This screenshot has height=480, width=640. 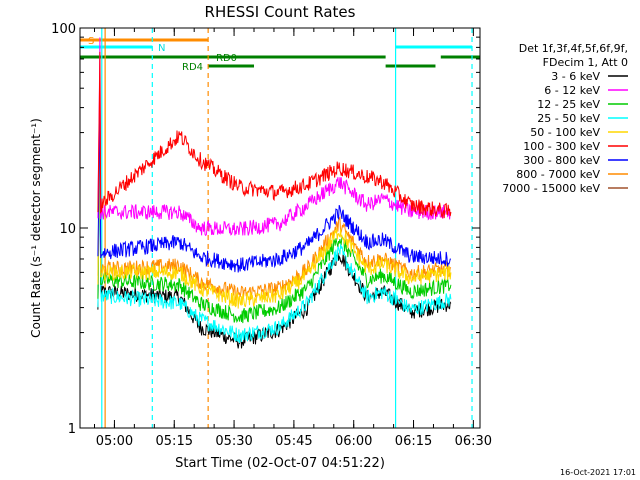 What do you see at coordinates (353, 441) in the screenshot?
I see `x-tick-label: 06:00` at bounding box center [353, 441].